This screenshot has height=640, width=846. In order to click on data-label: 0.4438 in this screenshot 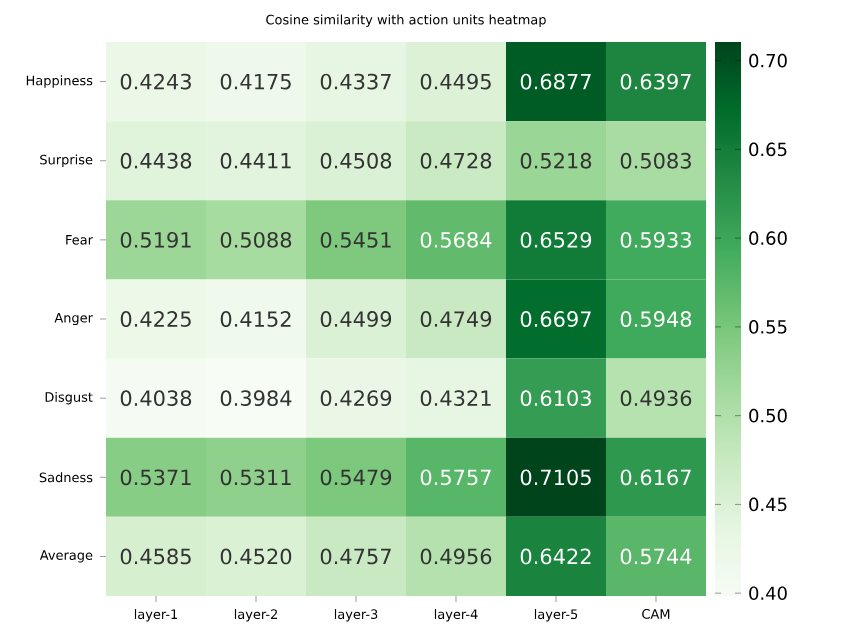, I will do `click(156, 160)`.